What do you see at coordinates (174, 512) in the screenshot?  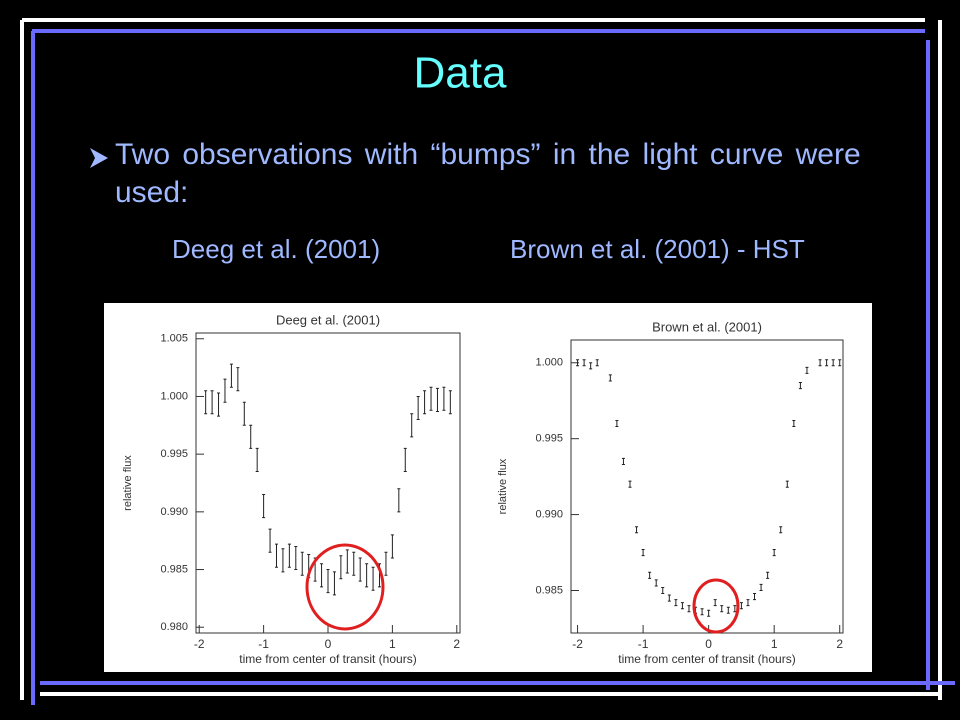 I see `y-tick-label: 0.990` at bounding box center [174, 512].